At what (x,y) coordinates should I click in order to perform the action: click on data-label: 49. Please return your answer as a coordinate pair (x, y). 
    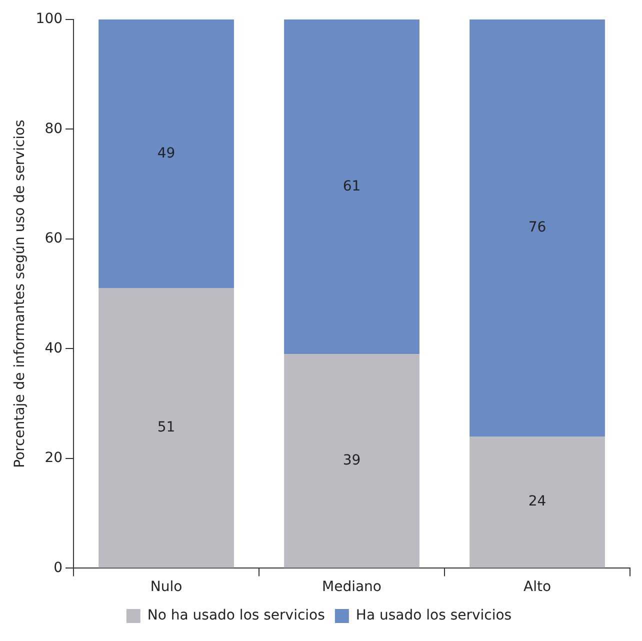
    Looking at the image, I should click on (166, 153).